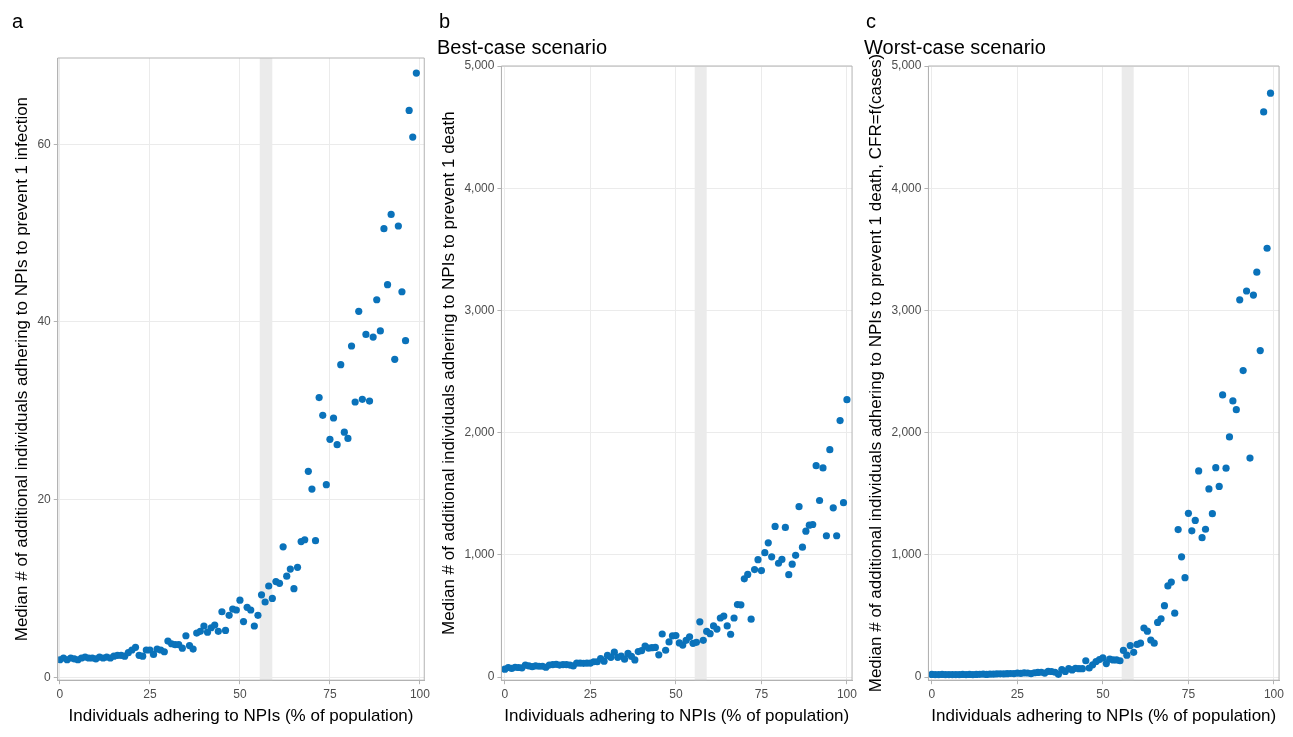  What do you see at coordinates (21, 369) in the screenshot?
I see `y-axis-title: Median # of additional individuals adhering to NPIs to prevent 1 infection` at bounding box center [21, 369].